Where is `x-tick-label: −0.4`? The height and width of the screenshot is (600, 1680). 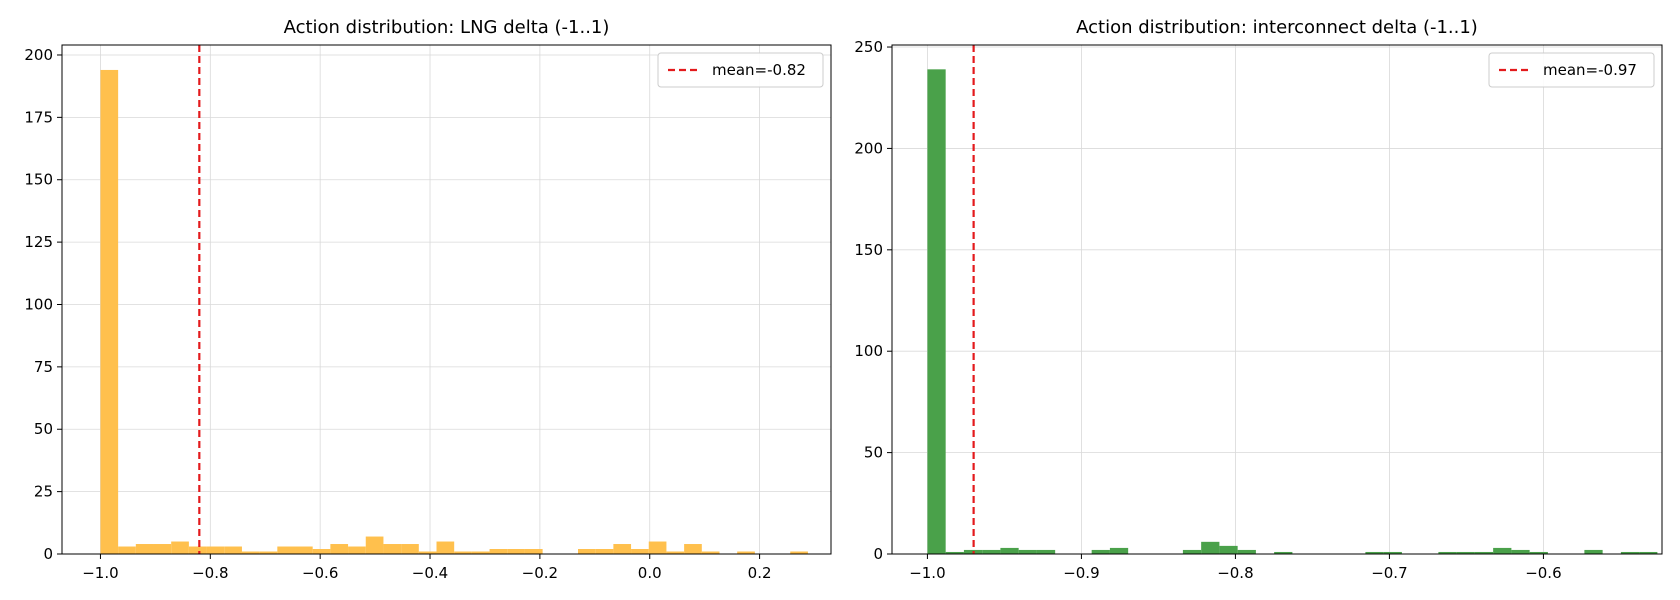
x-tick-label: −0.4 is located at coordinates (430, 573).